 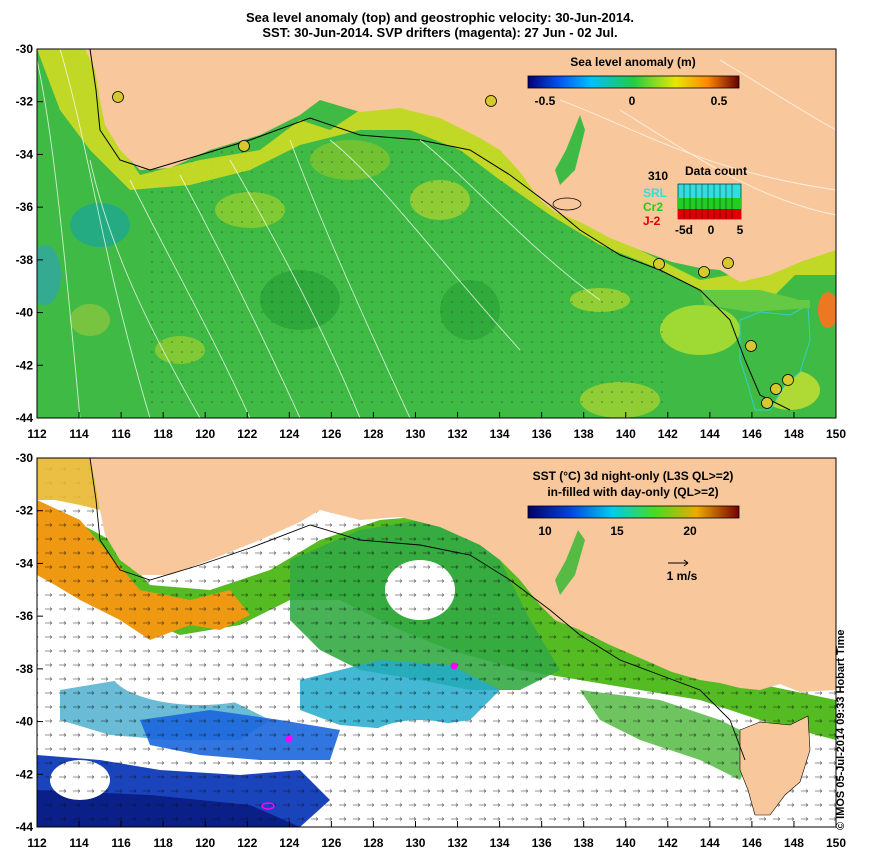 What do you see at coordinates (25, 102) in the screenshot?
I see `sla-lat-tick-label: -32` at bounding box center [25, 102].